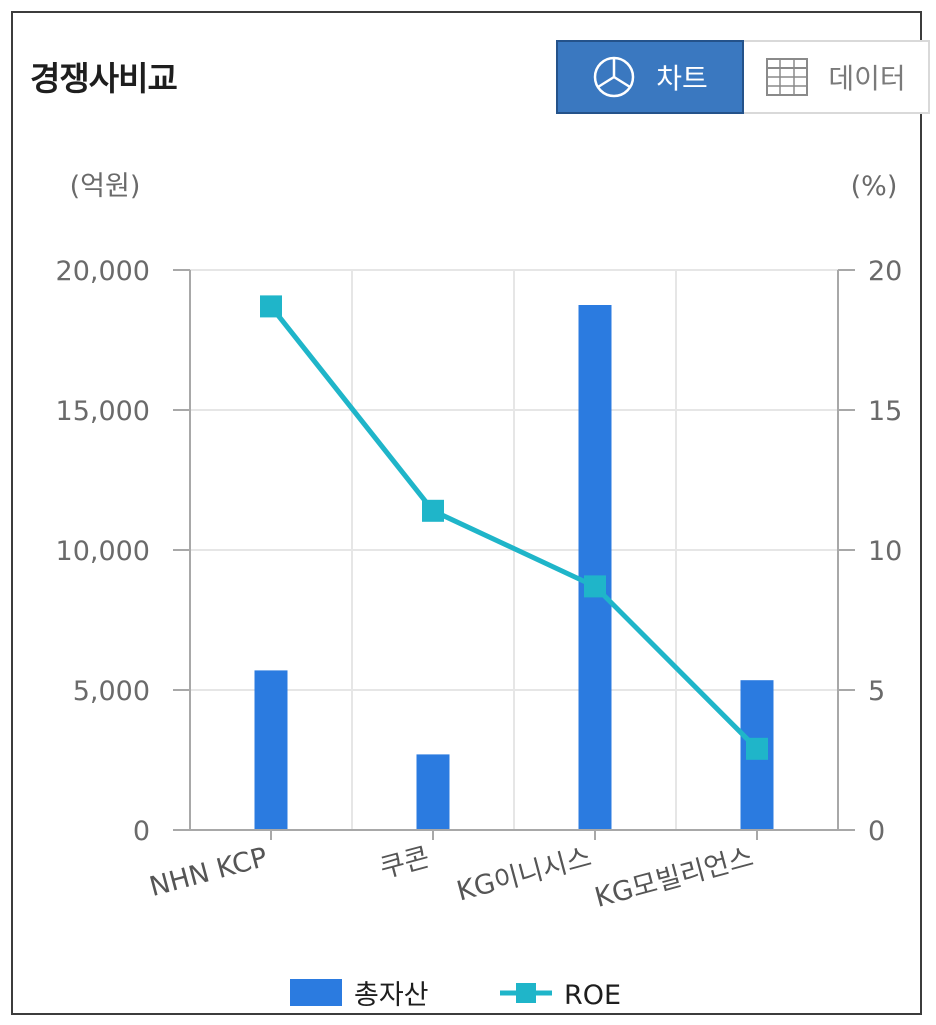  What do you see at coordinates (867, 78) in the screenshot?
I see `data-view-label: 데이터` at bounding box center [867, 78].